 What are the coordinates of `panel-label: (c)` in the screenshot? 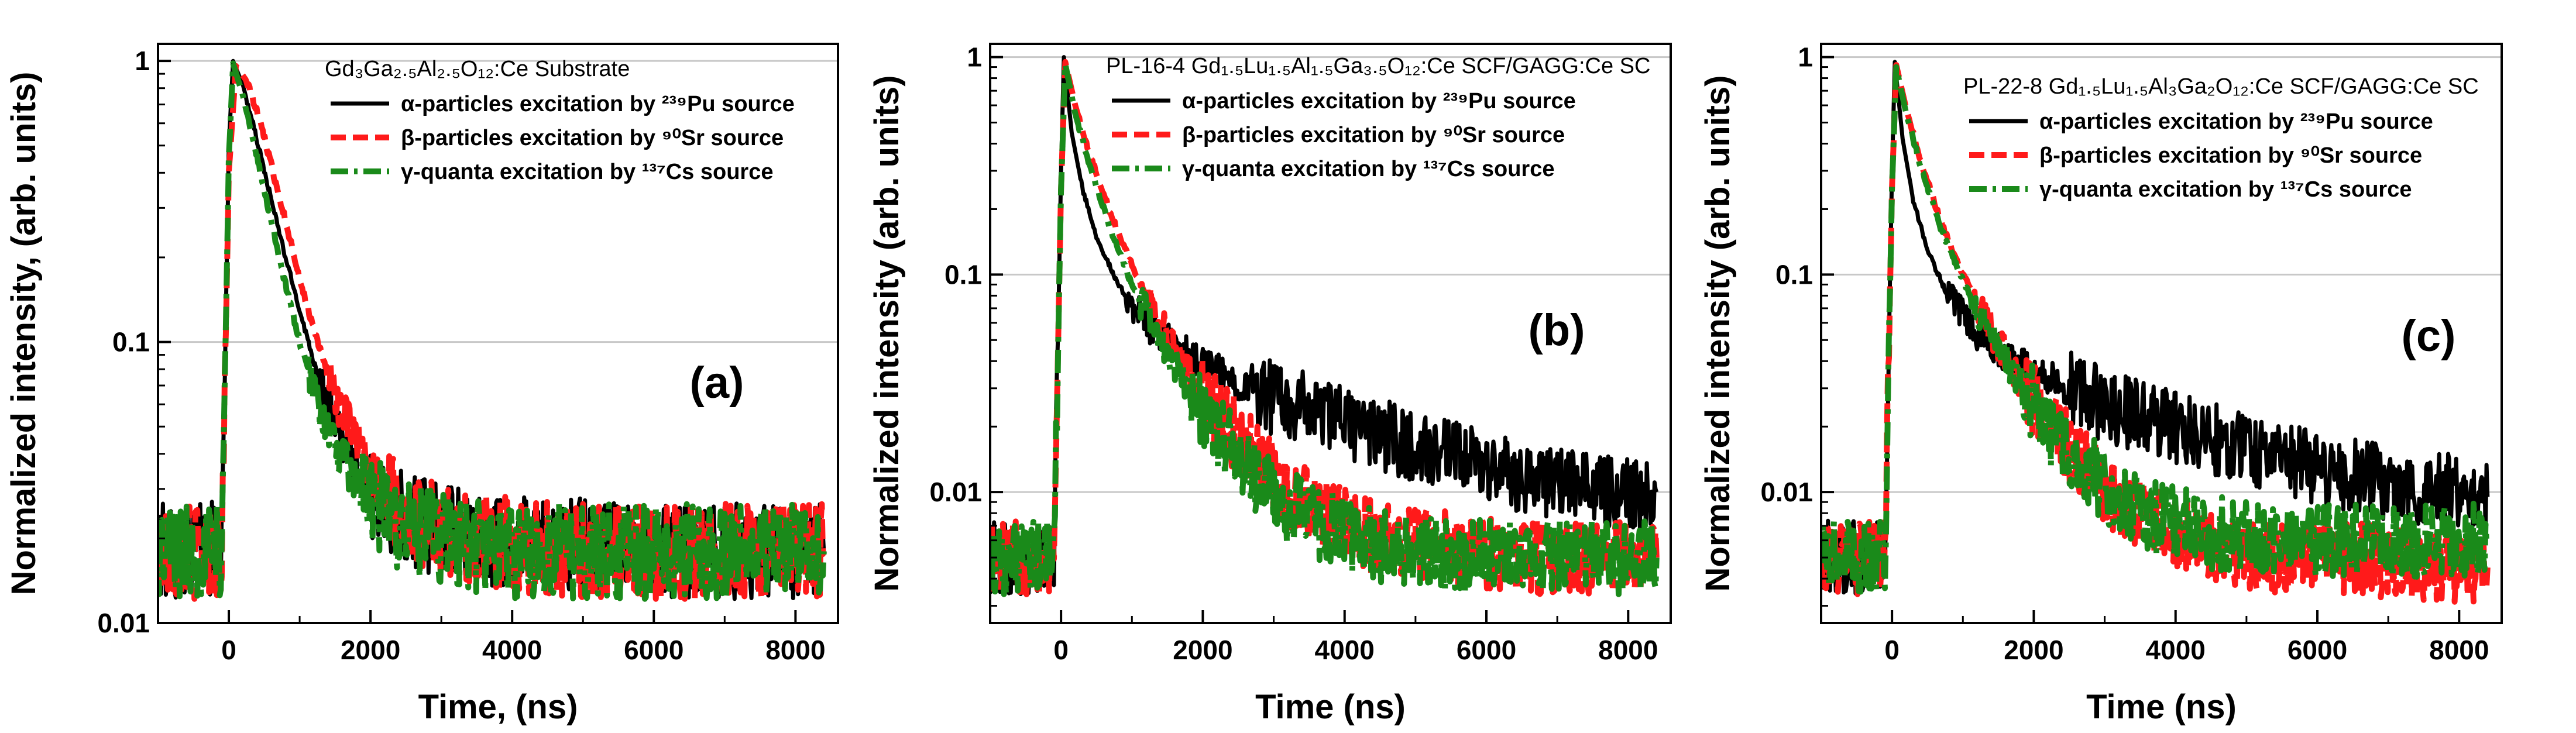 It's located at (2429, 336).